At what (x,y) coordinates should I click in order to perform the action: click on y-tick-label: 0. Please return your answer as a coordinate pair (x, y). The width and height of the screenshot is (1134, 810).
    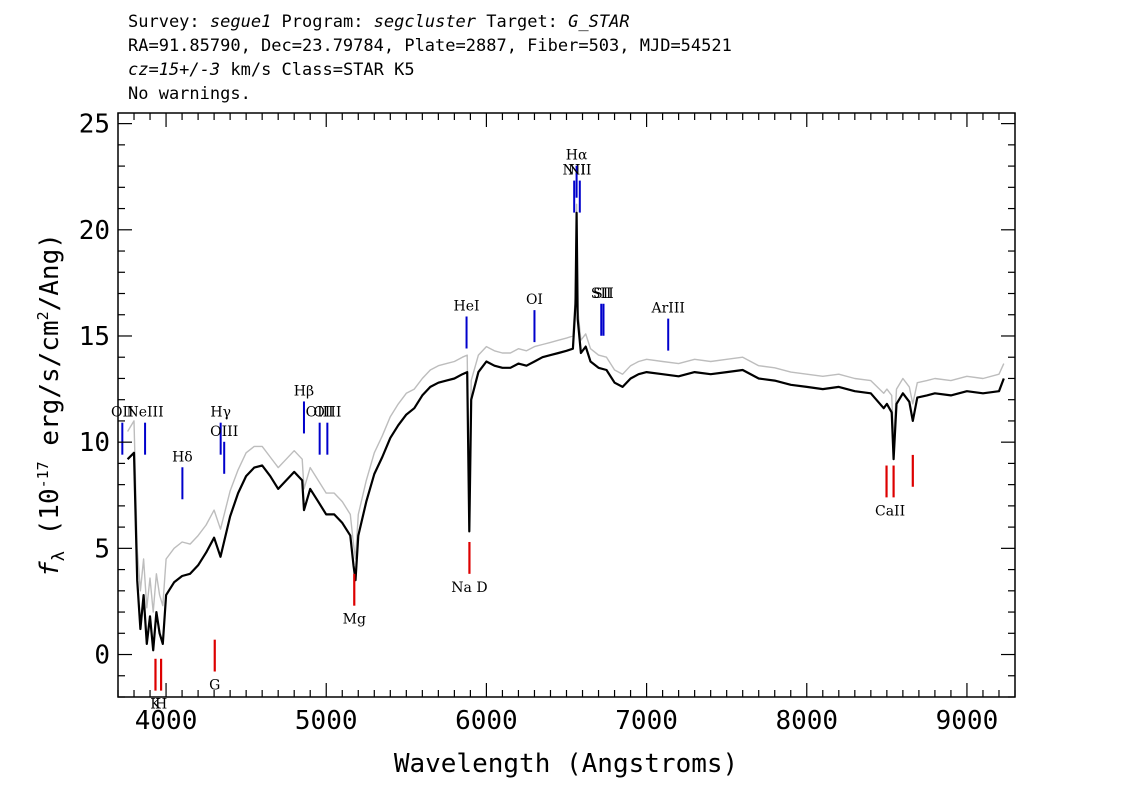
    Looking at the image, I should click on (102, 656).